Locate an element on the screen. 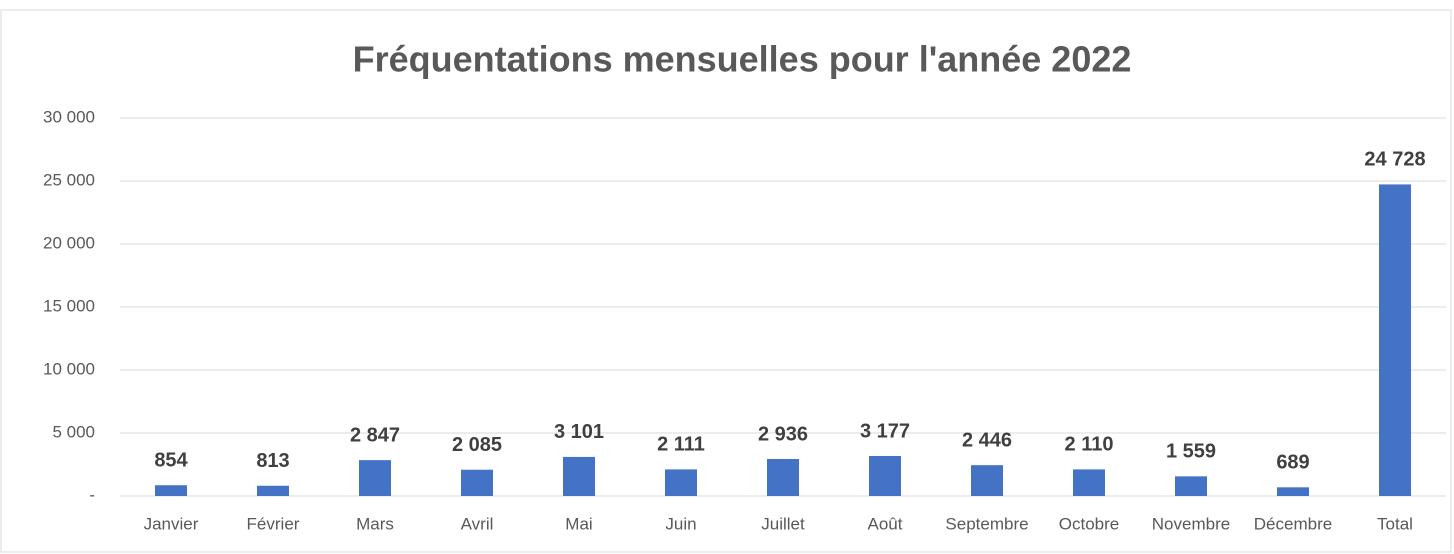 The height and width of the screenshot is (554, 1454). data-label: 854 is located at coordinates (171, 461).